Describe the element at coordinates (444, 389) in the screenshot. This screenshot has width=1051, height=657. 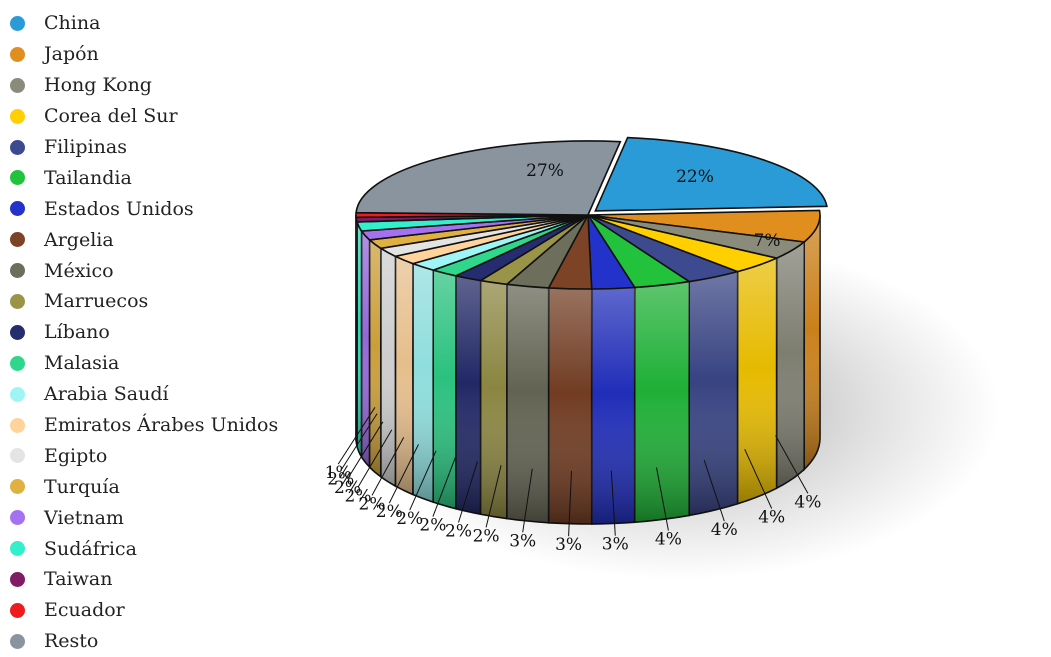
I see `pie-side-malasia` at that location.